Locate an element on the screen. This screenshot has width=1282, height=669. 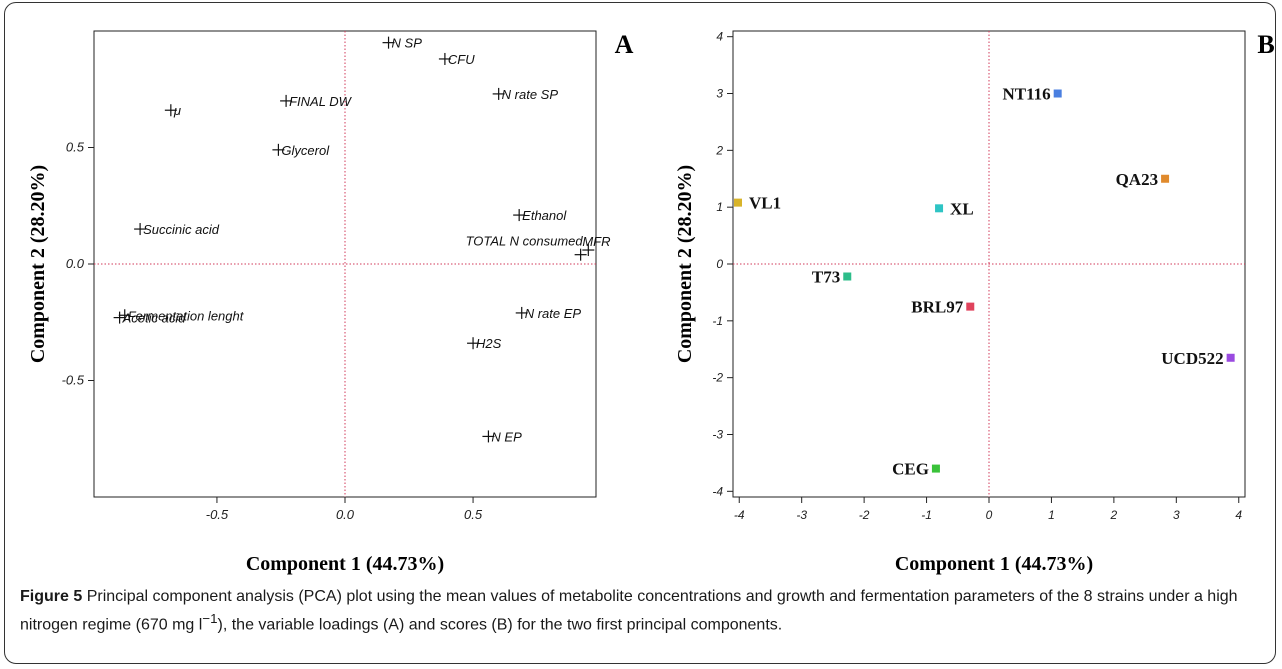
point-label: FINAL DW is located at coordinates (321, 101).